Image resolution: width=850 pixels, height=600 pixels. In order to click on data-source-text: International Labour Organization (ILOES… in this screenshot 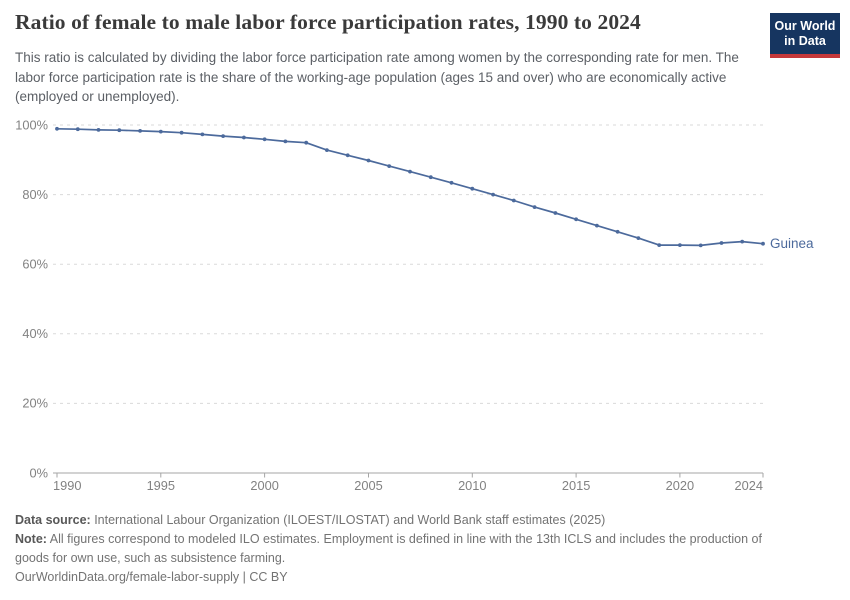, I will do `click(348, 520)`.